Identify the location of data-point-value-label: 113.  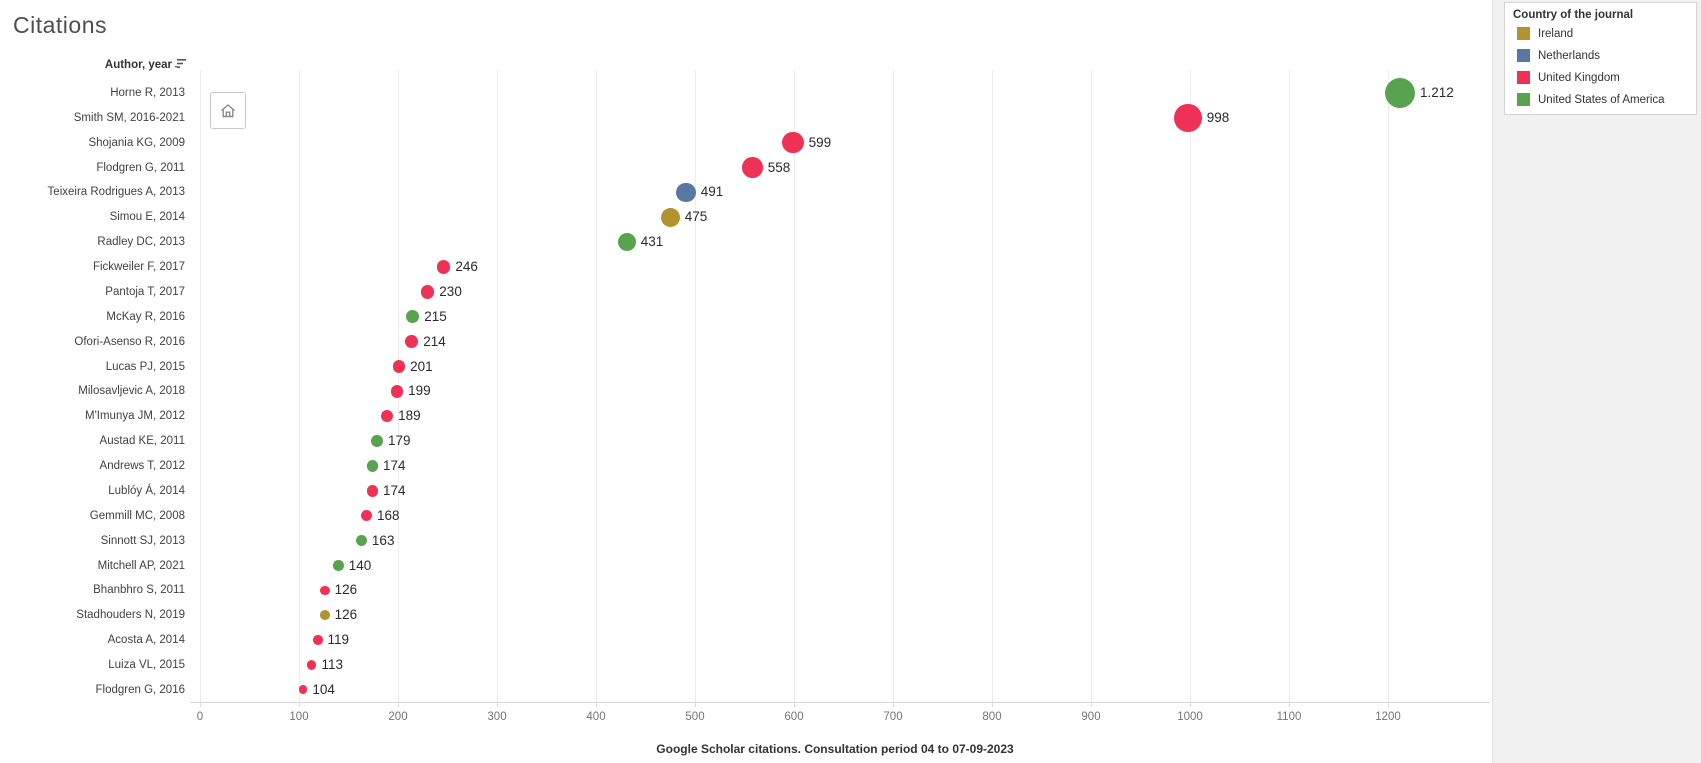
(332, 664).